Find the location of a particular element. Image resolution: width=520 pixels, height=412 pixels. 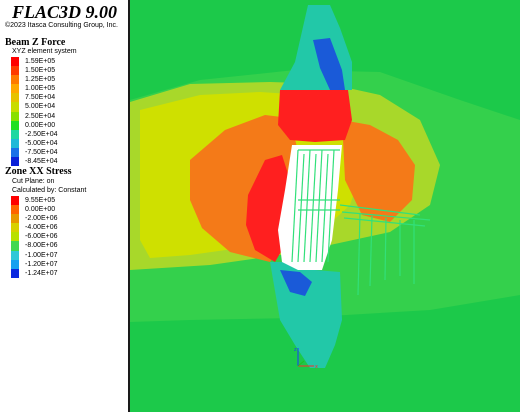

panel-divider is located at coordinates (129, 206).